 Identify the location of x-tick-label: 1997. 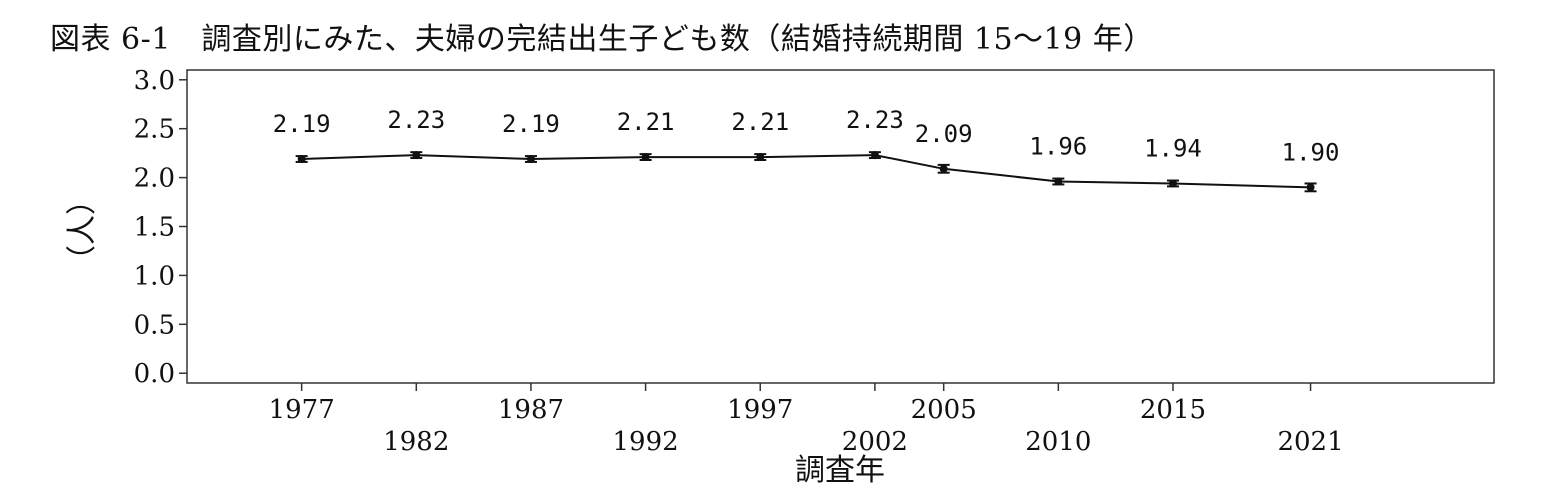
(760, 410).